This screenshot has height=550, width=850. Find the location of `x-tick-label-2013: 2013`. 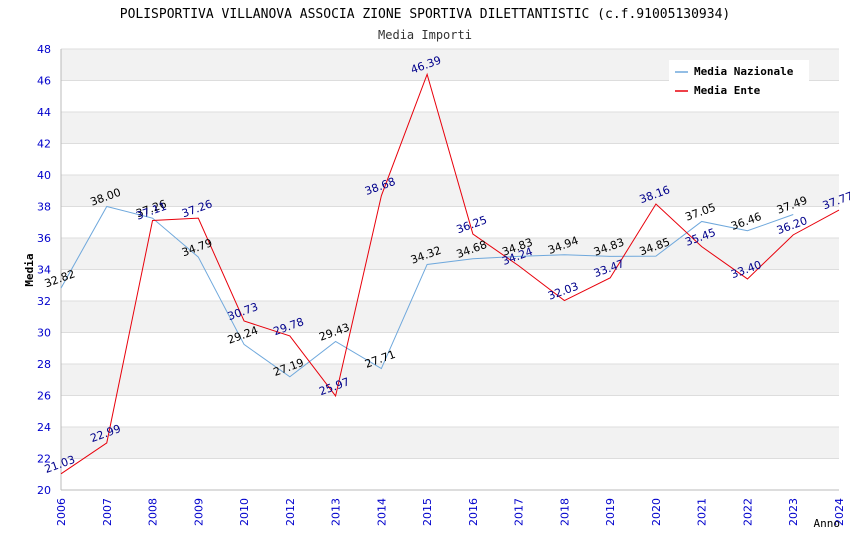

x-tick-label-2013: 2013 is located at coordinates (336, 512).